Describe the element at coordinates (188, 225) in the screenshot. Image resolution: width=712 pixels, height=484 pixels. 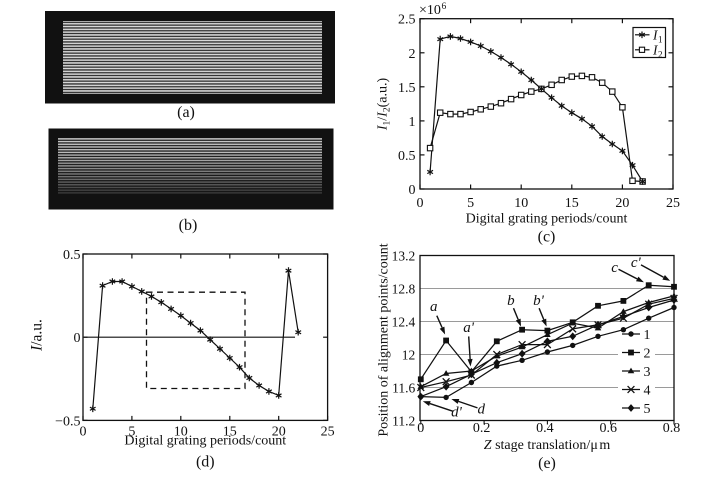
I see `svg-text: (b)` at that location.